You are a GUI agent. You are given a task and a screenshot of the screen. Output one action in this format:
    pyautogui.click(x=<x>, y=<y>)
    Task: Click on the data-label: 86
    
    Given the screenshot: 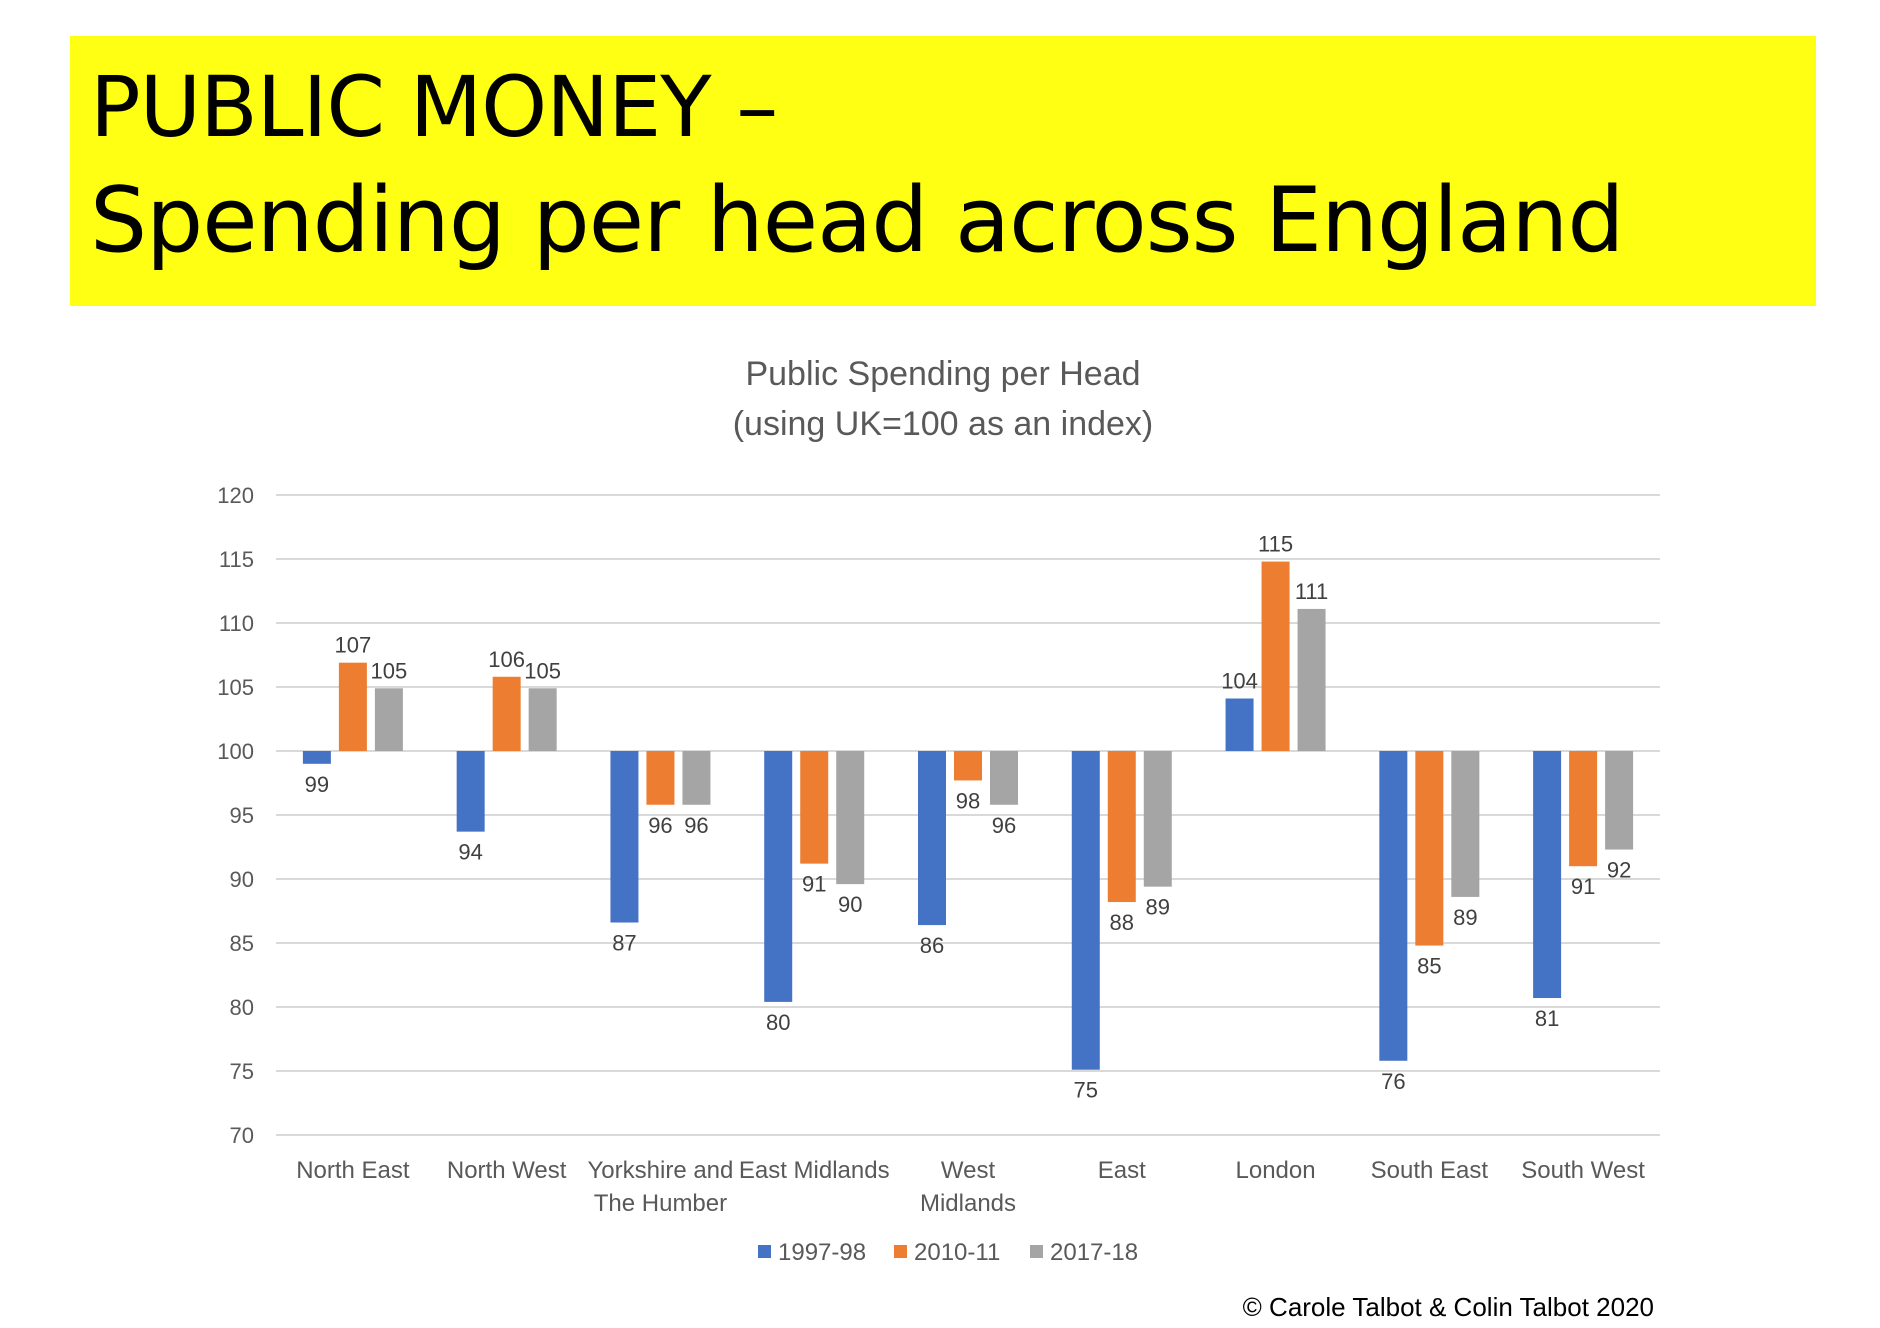 What is the action you would take?
    pyautogui.click(x=932, y=945)
    